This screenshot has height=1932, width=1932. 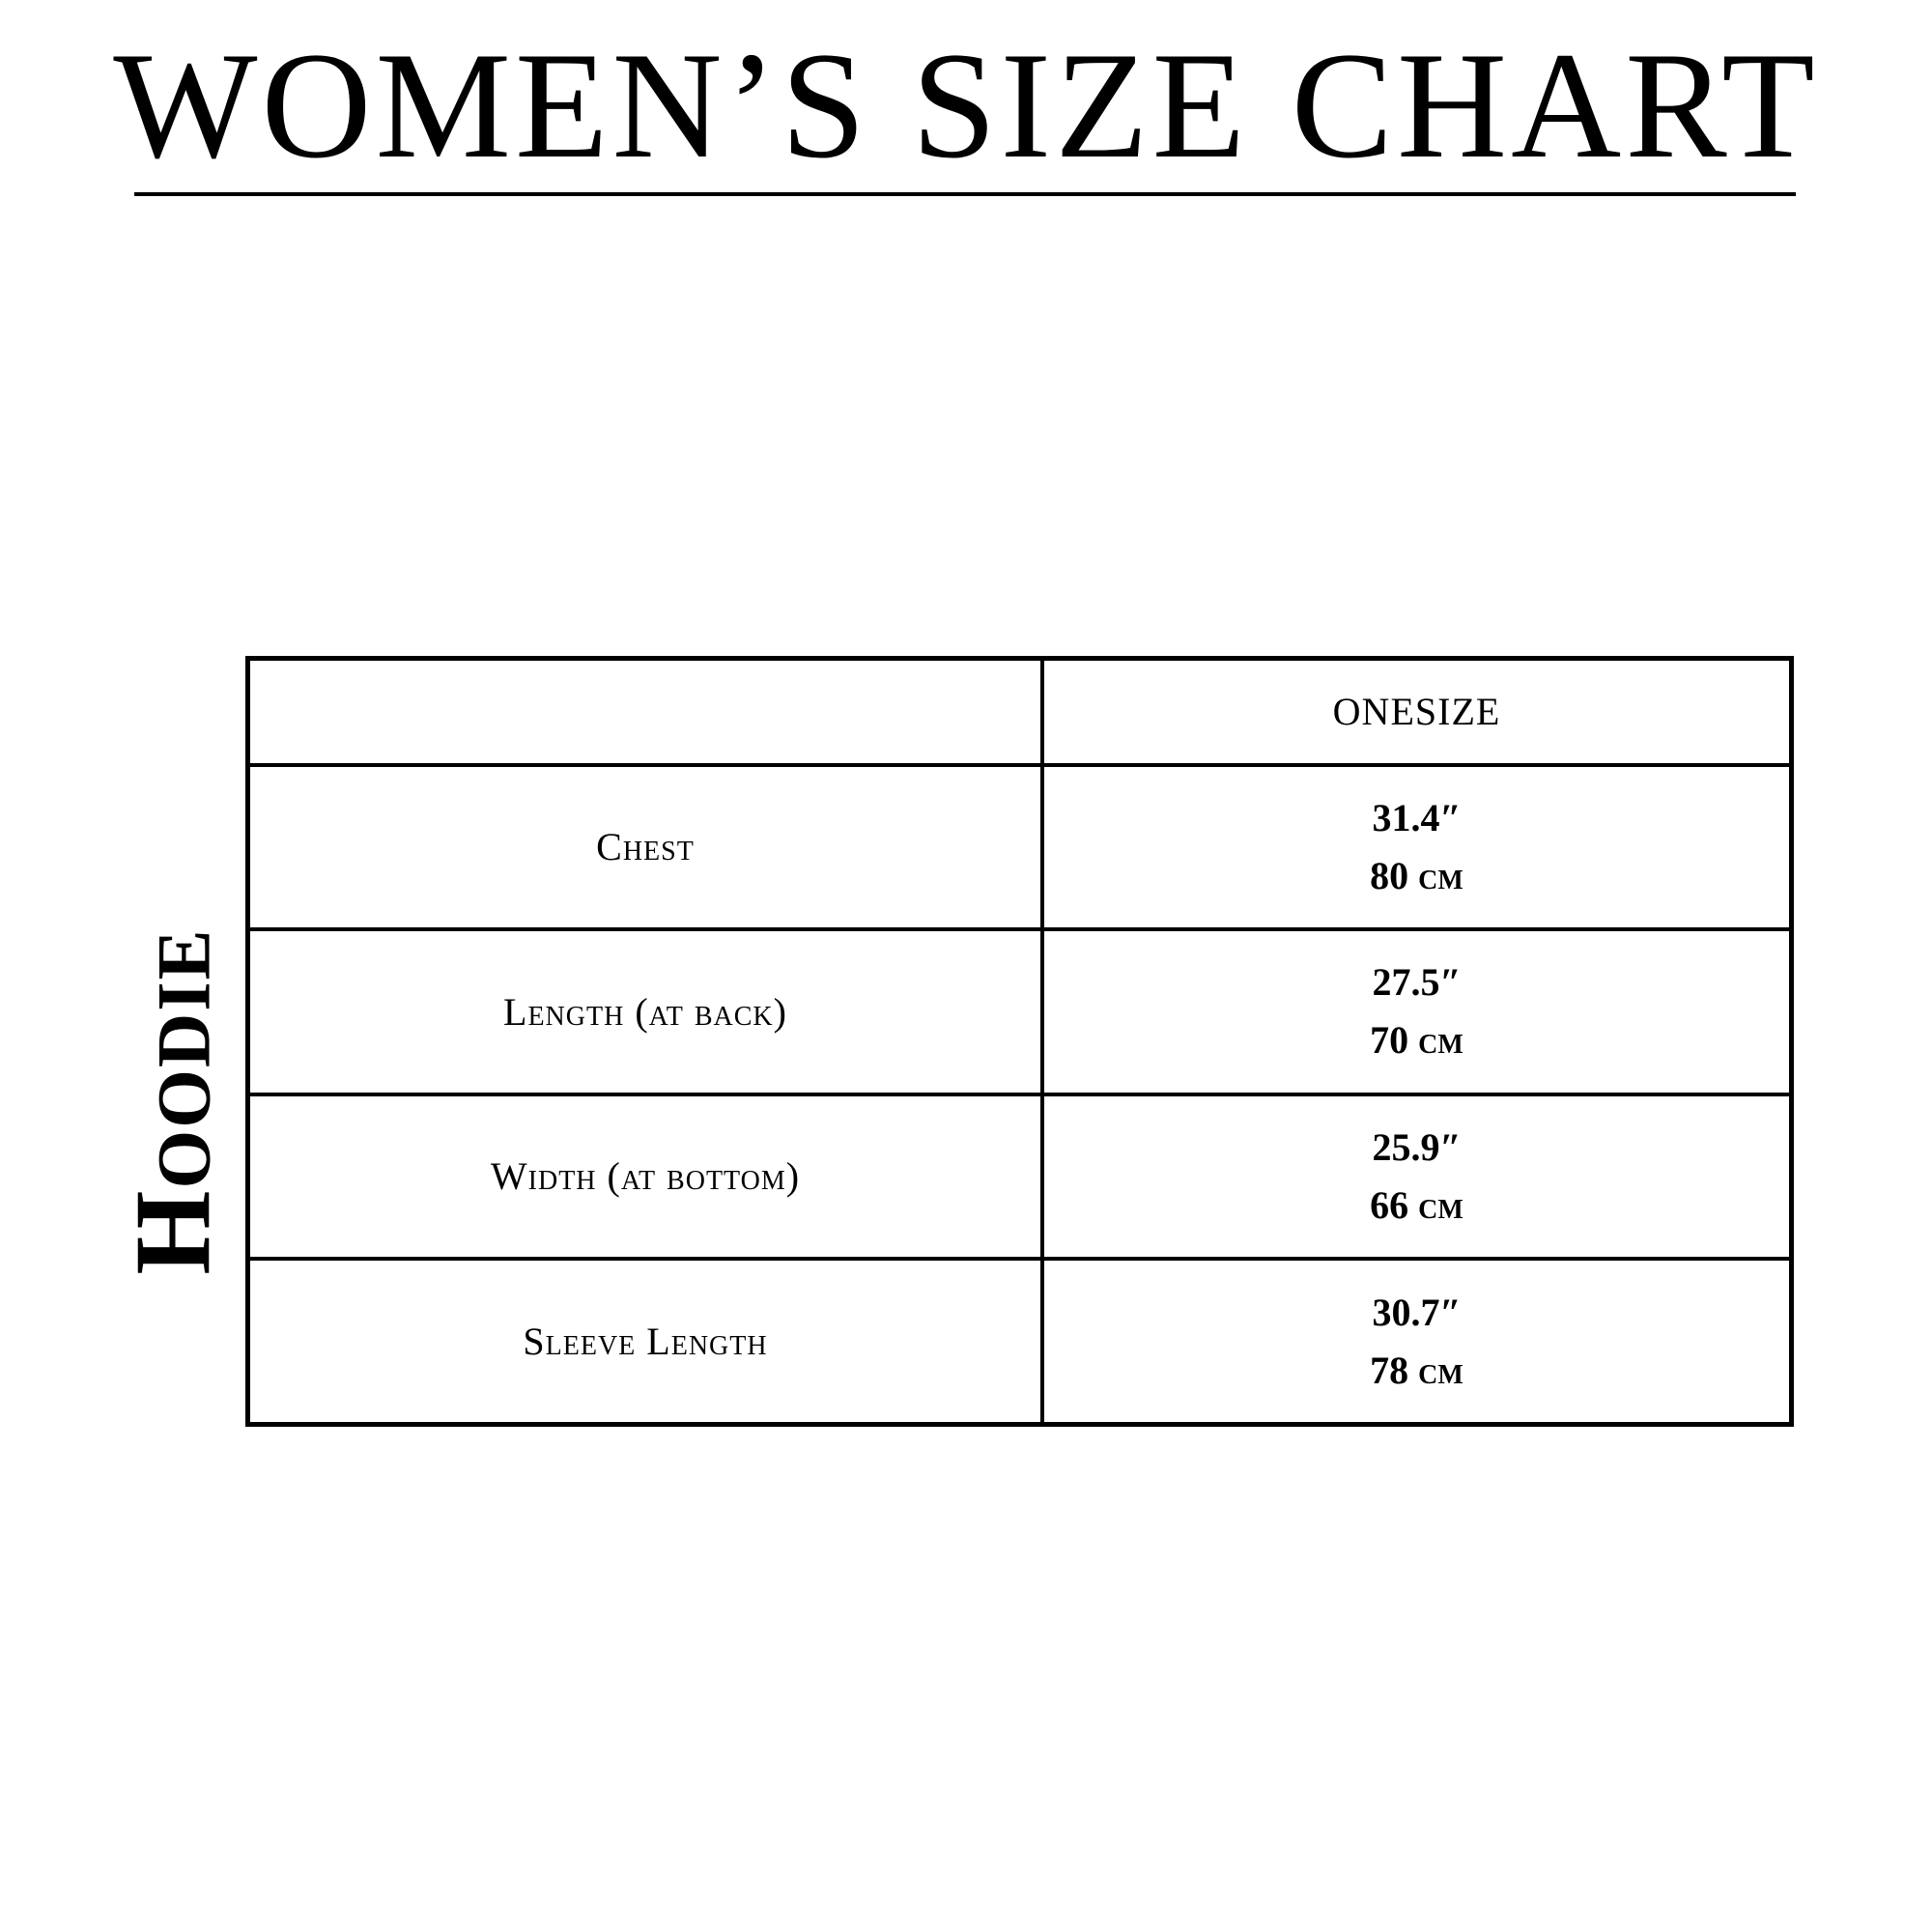 I want to click on value-cm: 66 cm, so click(x=1416, y=1204).